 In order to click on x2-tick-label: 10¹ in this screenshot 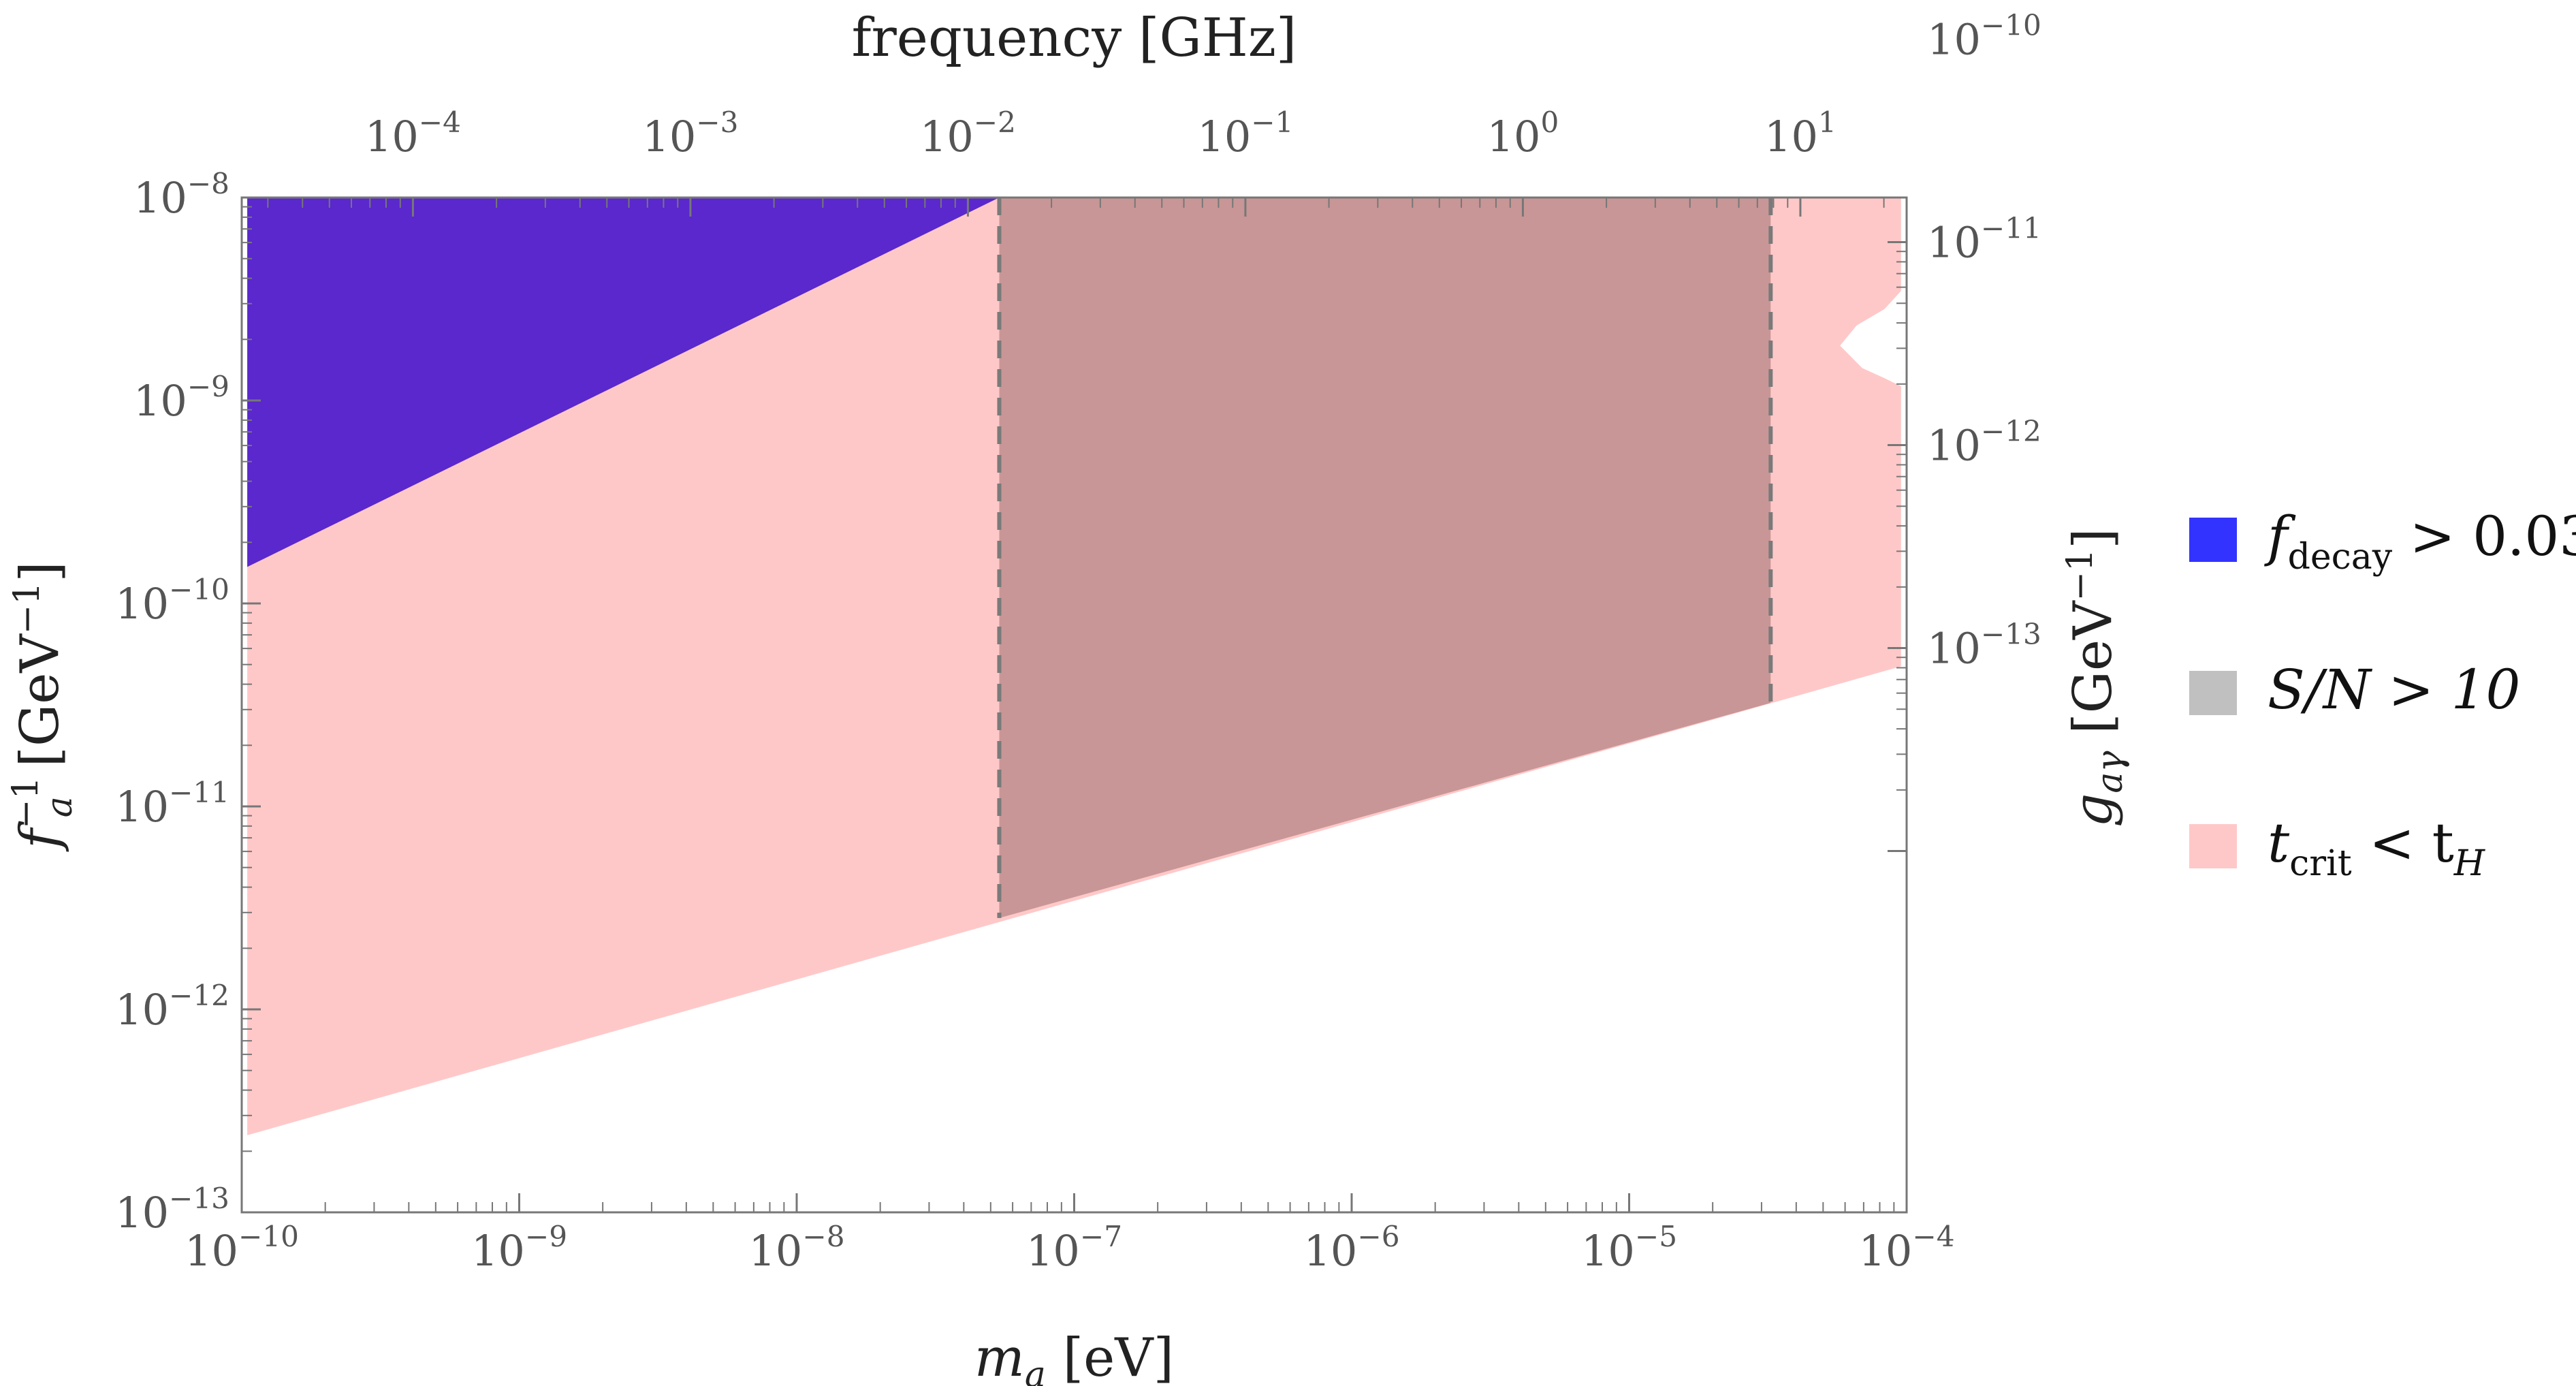, I will do `click(1800, 133)`.